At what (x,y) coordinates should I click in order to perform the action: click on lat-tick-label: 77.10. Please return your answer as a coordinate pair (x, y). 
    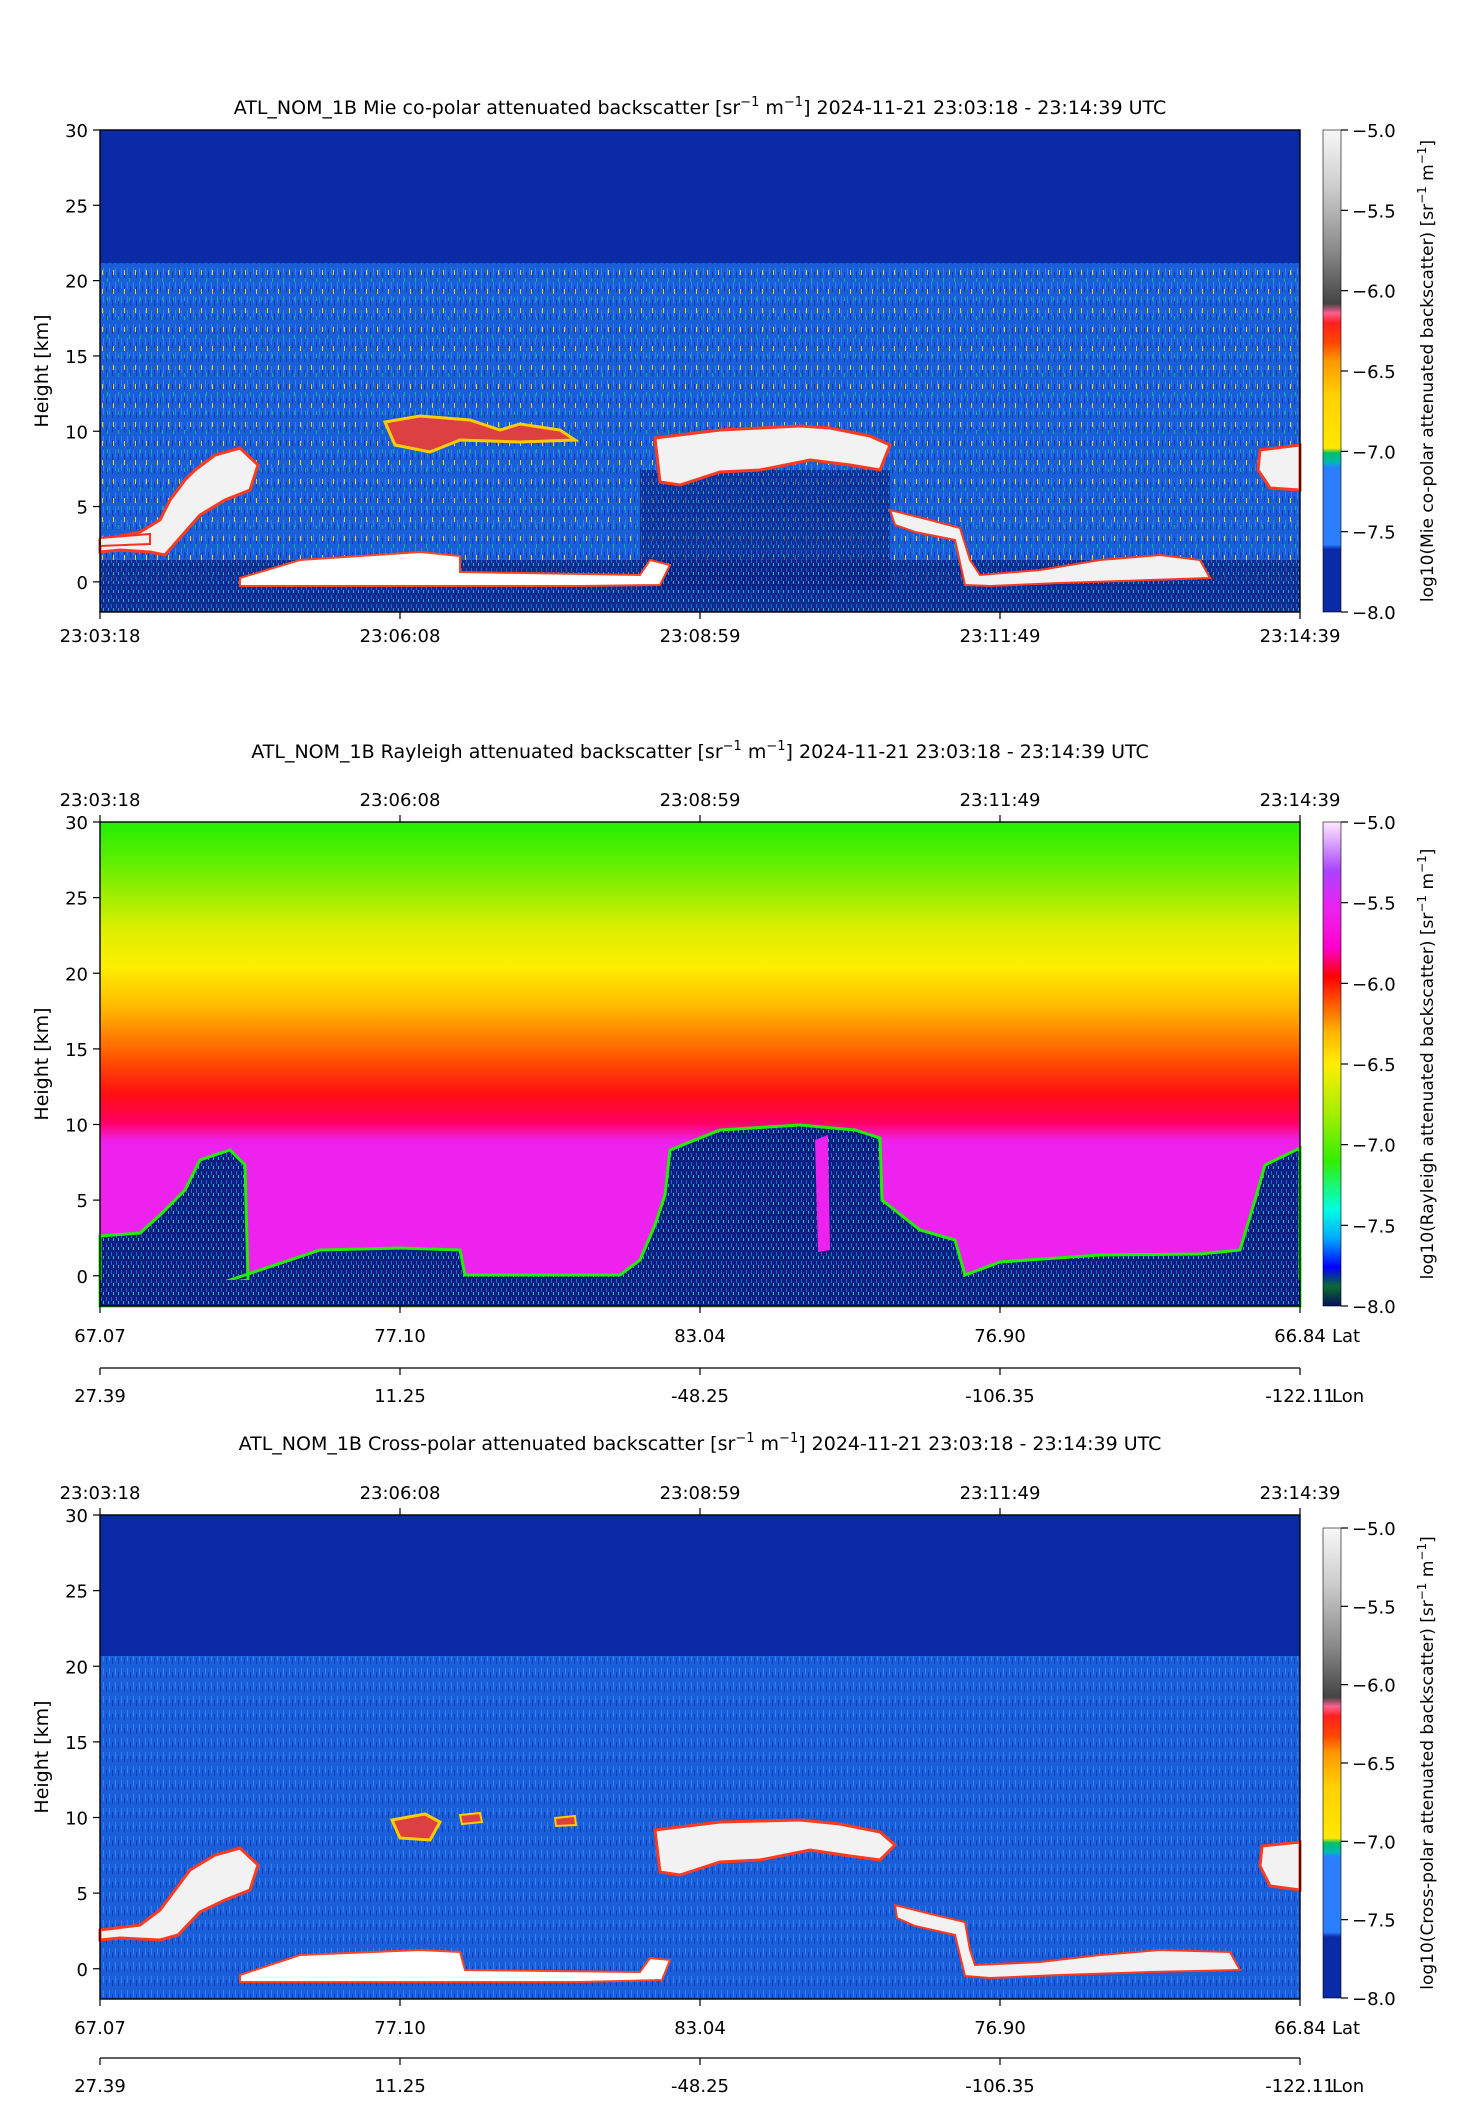
    Looking at the image, I should click on (400, 1336).